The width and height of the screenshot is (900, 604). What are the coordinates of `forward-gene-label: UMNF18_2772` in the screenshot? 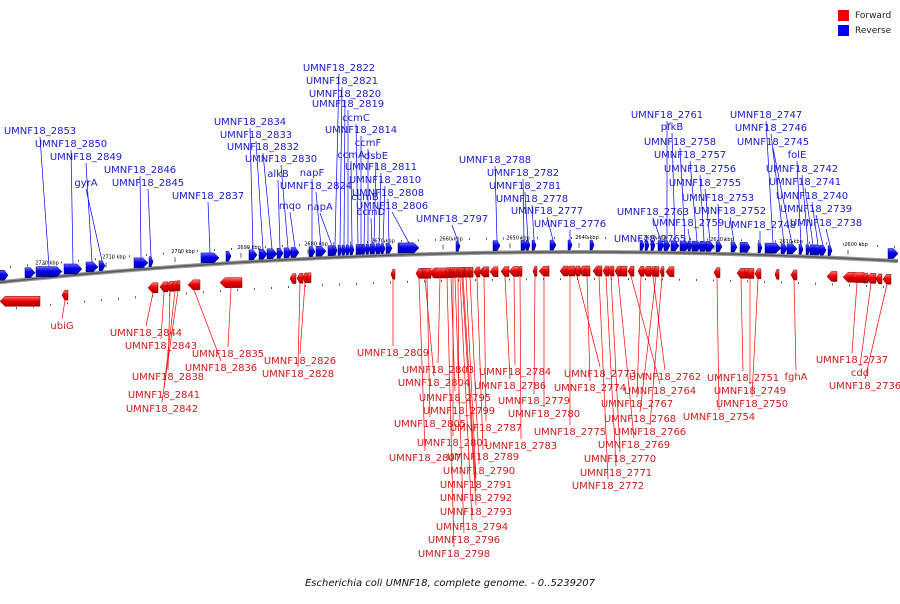 It's located at (608, 486).